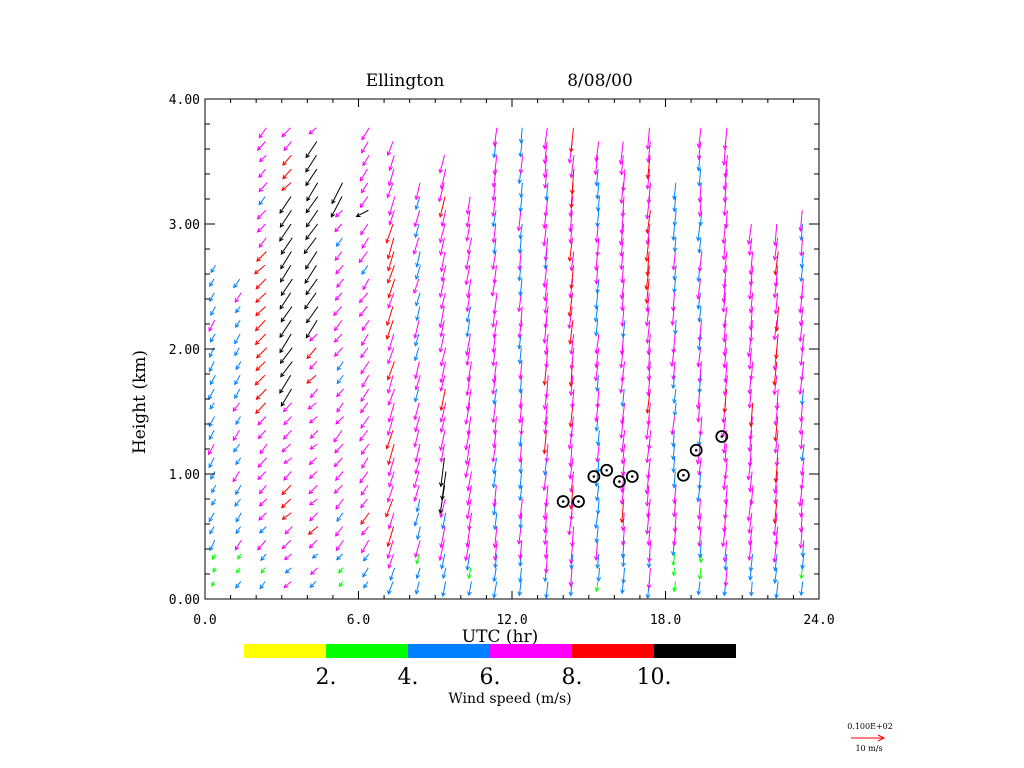 The width and height of the screenshot is (1024, 768). Describe the element at coordinates (184, 475) in the screenshot. I see `y-tick-label: 1.00` at that location.